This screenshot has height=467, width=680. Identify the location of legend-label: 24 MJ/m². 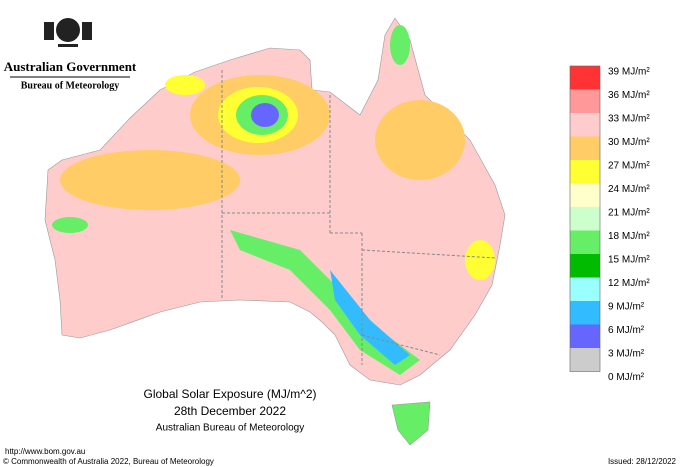
(629, 189).